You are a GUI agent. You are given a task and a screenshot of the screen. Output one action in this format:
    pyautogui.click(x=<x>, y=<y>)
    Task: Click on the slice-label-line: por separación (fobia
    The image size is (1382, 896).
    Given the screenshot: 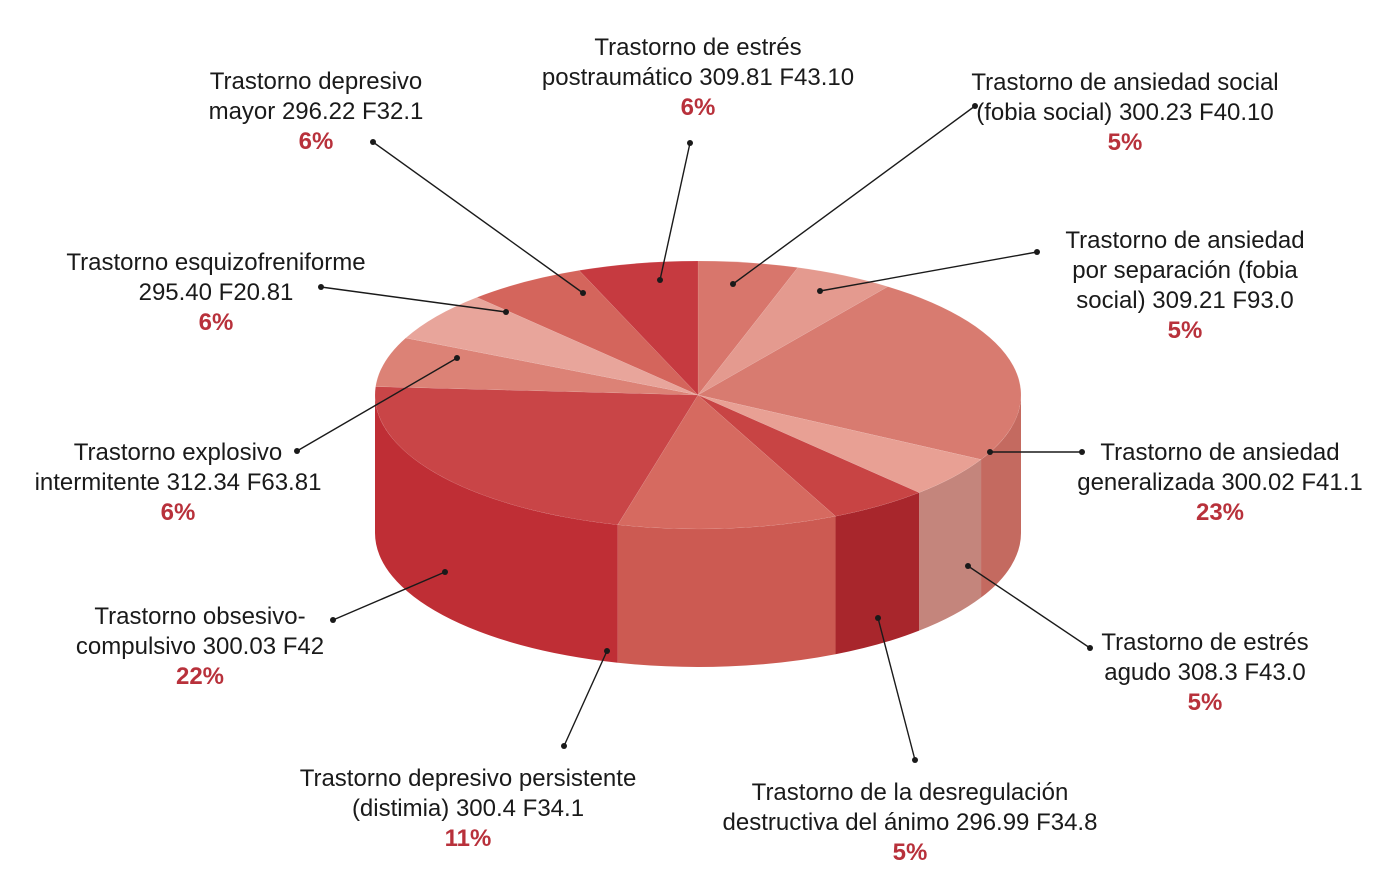 What is the action you would take?
    pyautogui.click(x=1185, y=270)
    